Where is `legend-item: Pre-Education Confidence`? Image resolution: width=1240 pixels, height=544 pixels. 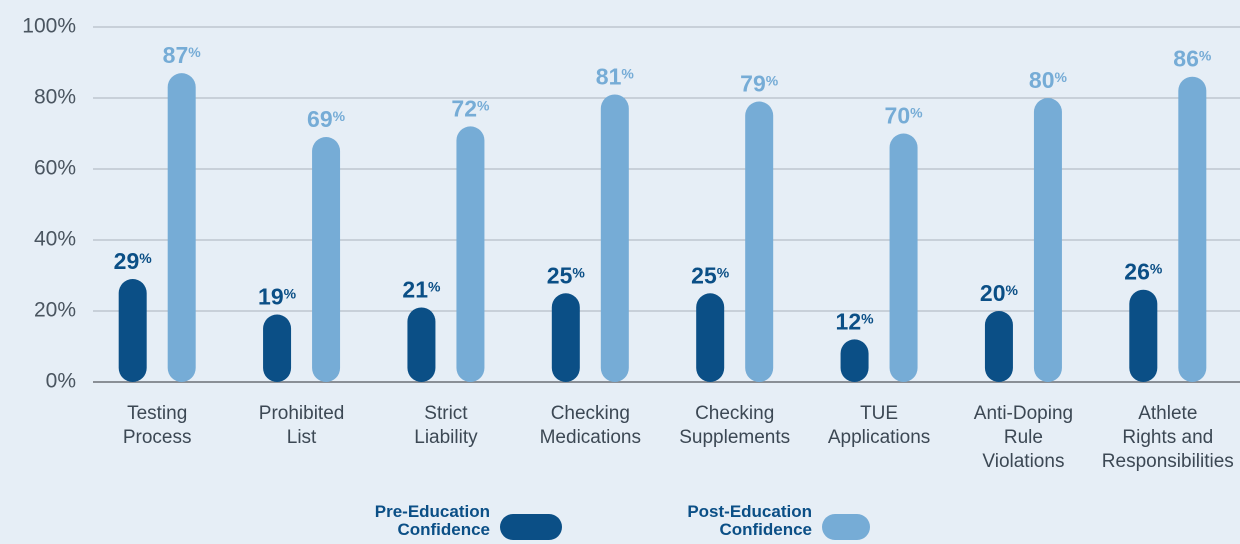
legend-item: Pre-Education Confidence is located at coordinates (468, 521).